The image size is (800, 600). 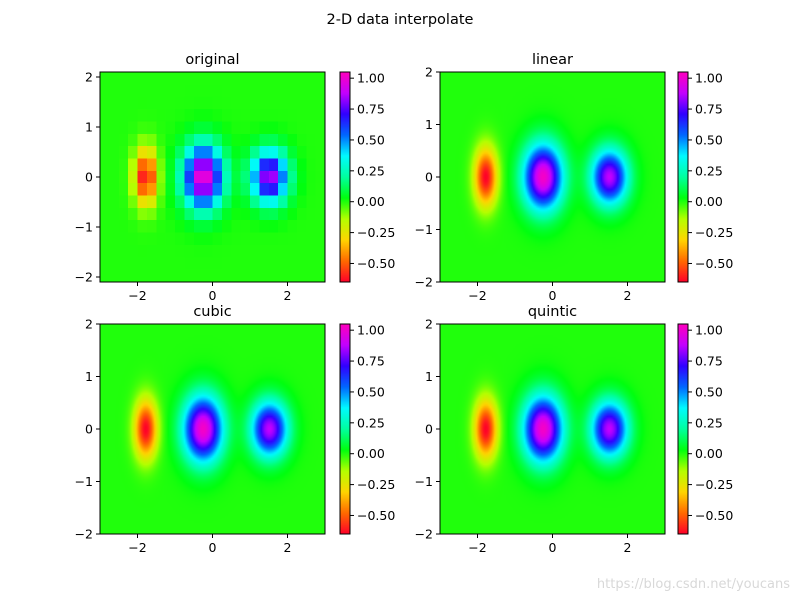 What do you see at coordinates (552, 60) in the screenshot?
I see `subplot-title: linear` at bounding box center [552, 60].